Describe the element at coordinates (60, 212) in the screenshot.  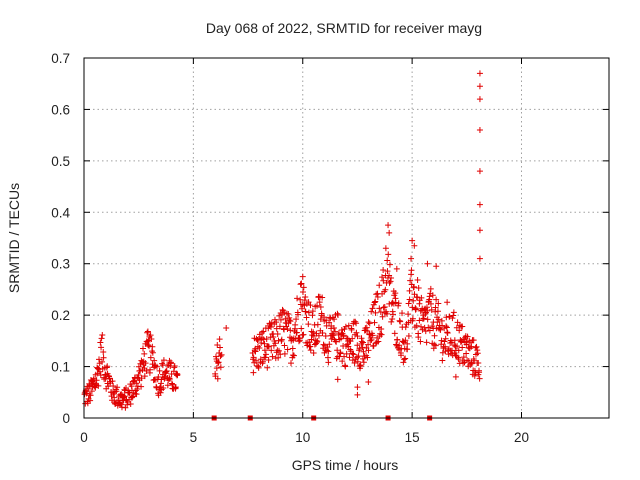
I see `y-tick-label: 0.4` at that location.